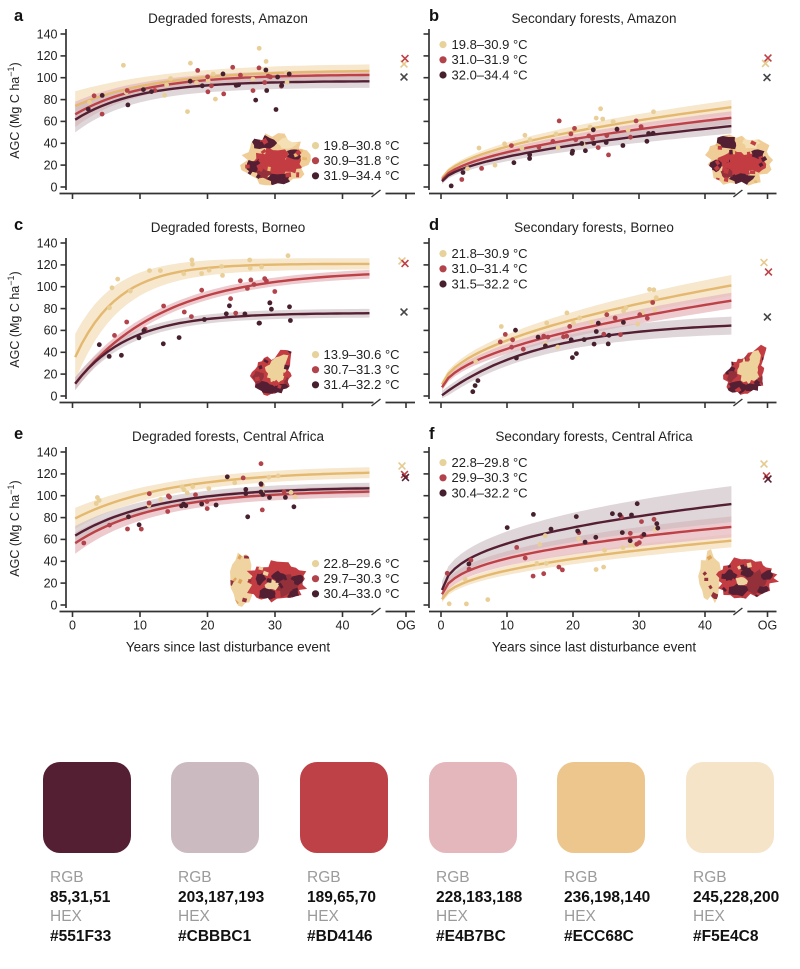 The width and height of the screenshot is (800, 969). Describe the element at coordinates (490, 74) in the screenshot. I see `svg-text: 32.0–34.4 °C` at that location.